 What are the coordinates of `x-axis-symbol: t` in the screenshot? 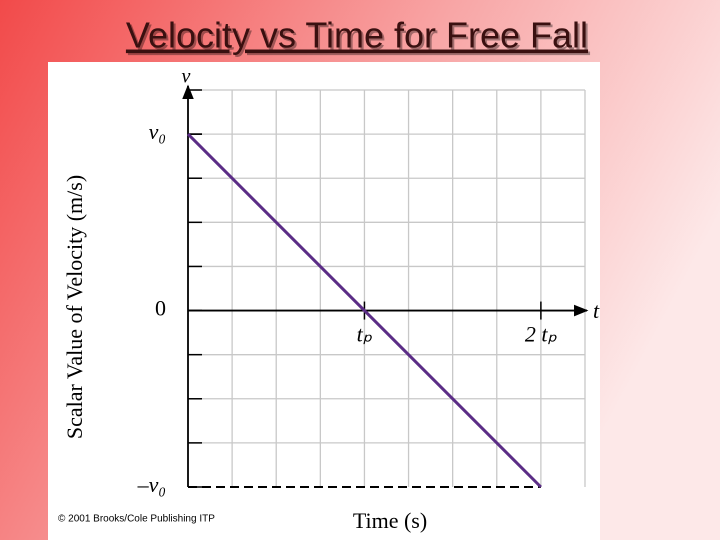 It's located at (596, 310).